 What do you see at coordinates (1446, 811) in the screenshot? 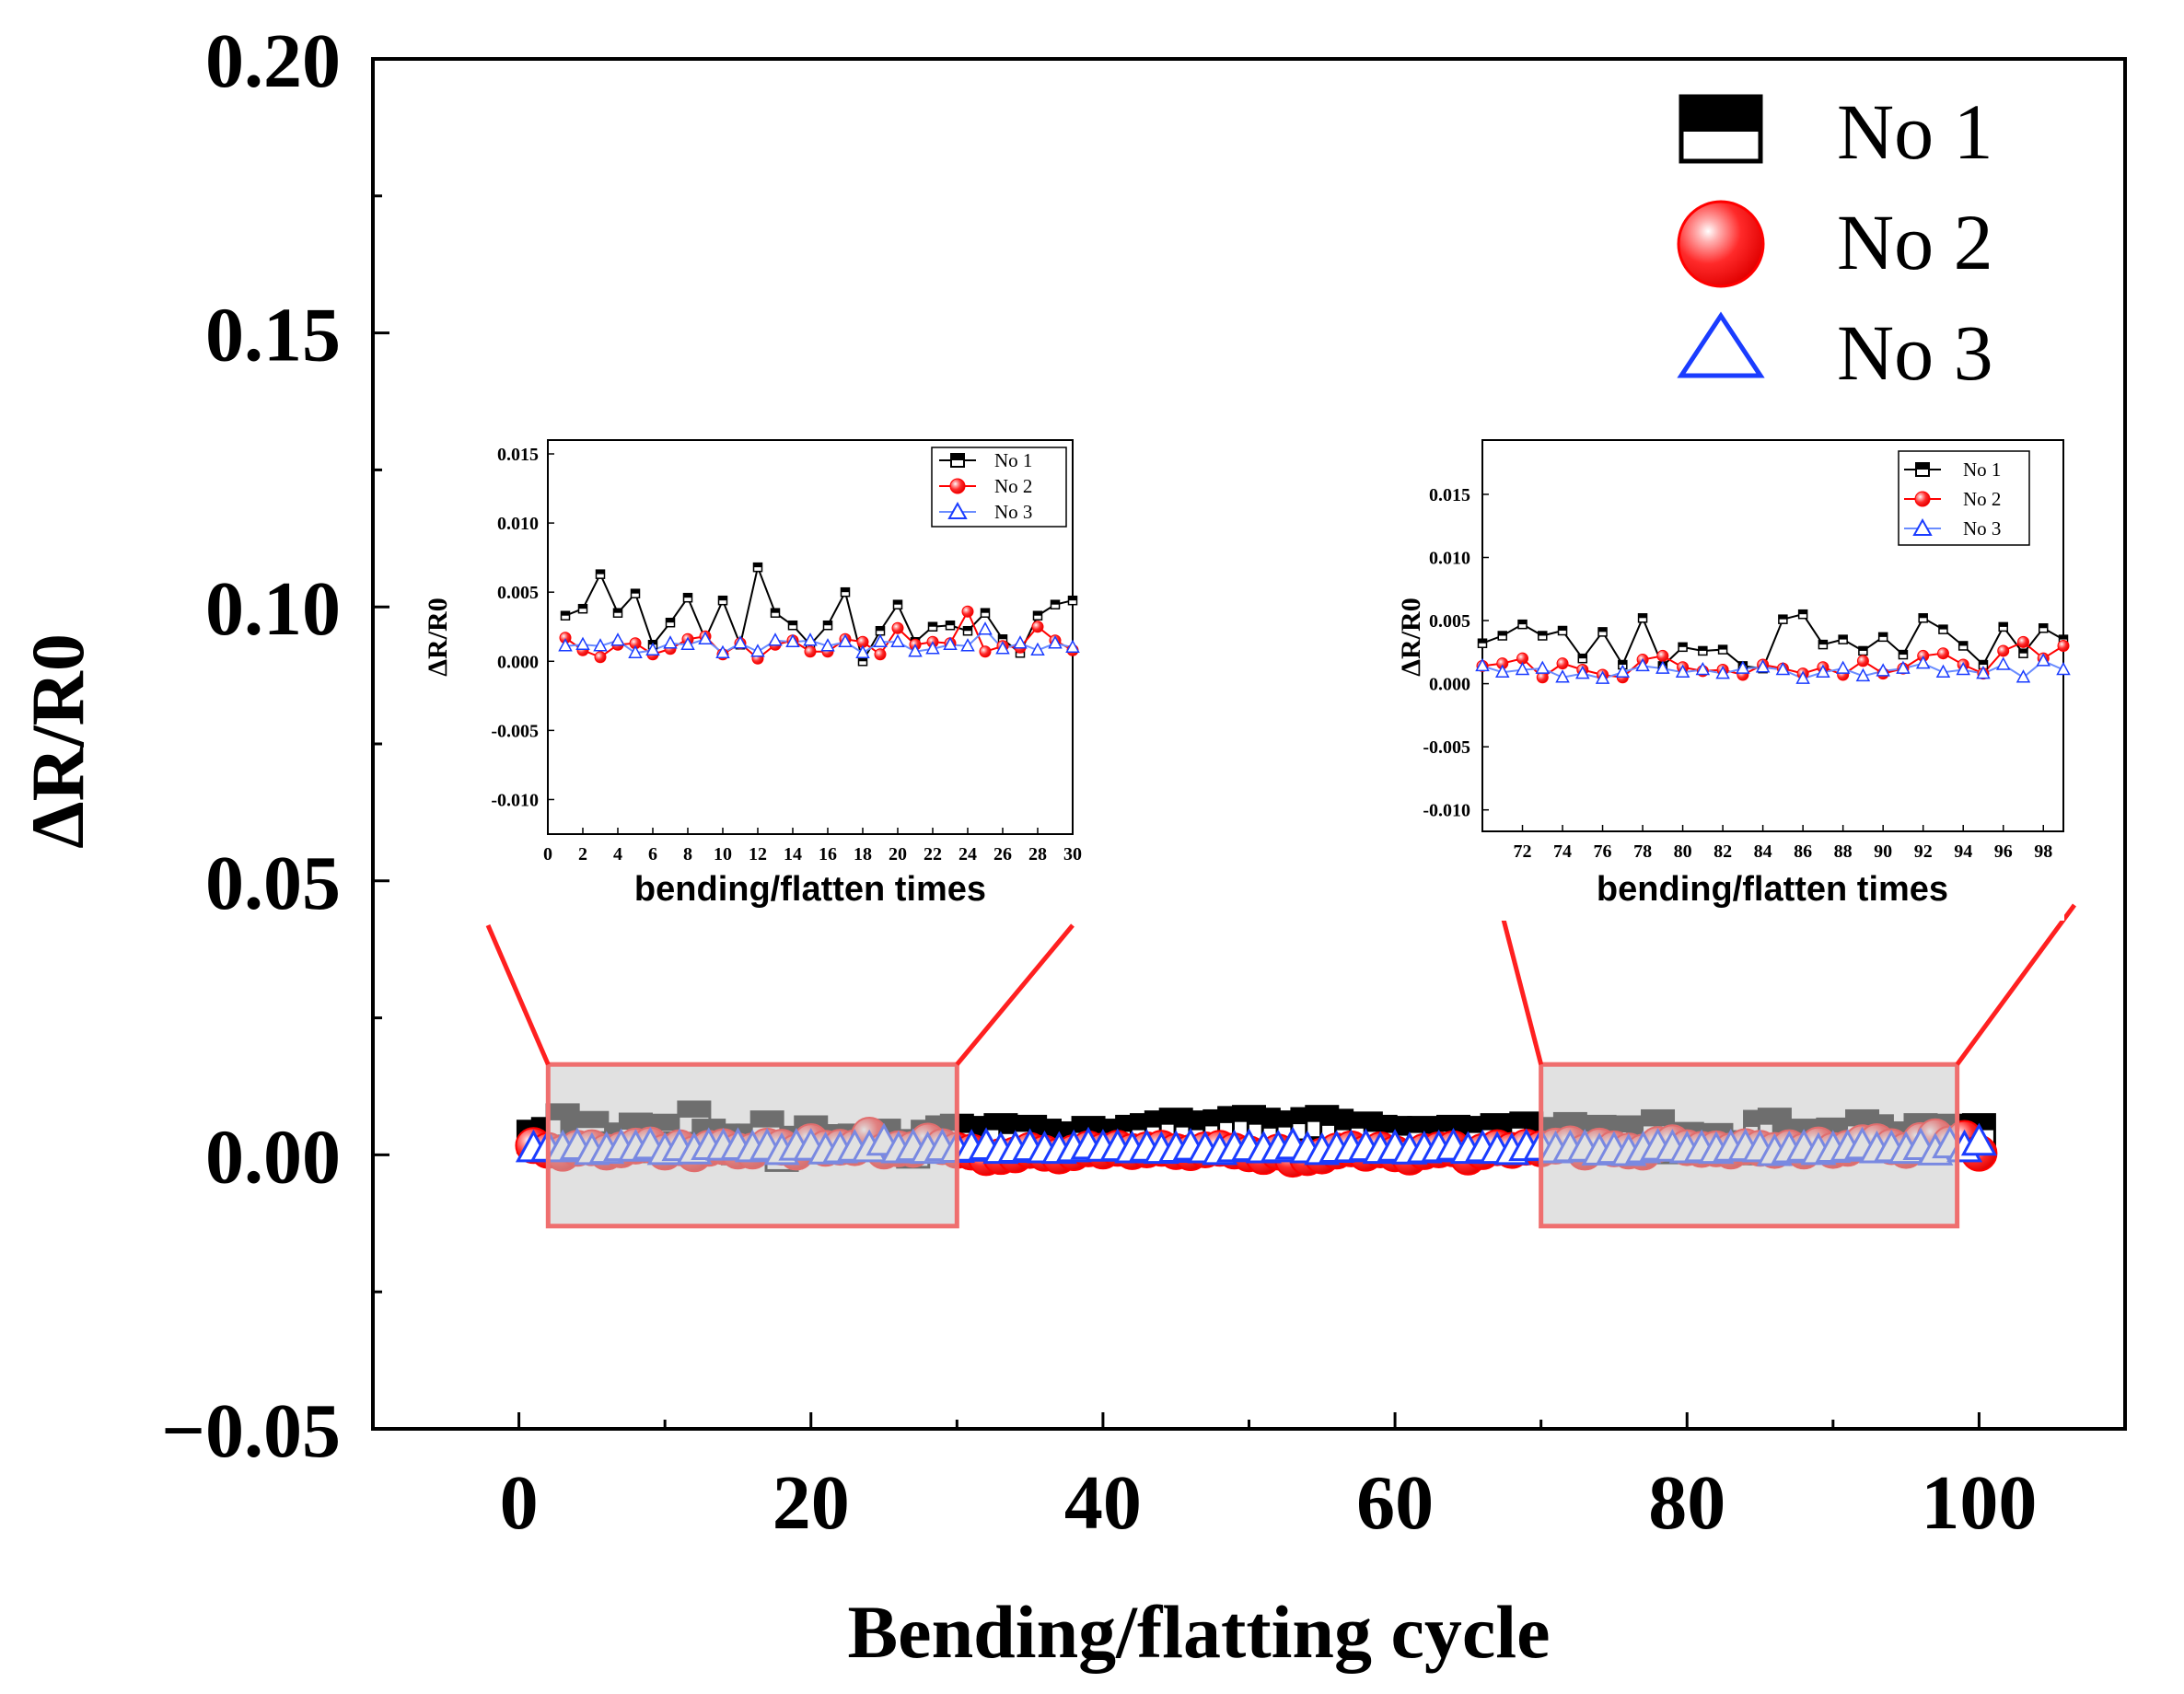
I see `inset-y-tick-label: -0.010` at bounding box center [1446, 811].